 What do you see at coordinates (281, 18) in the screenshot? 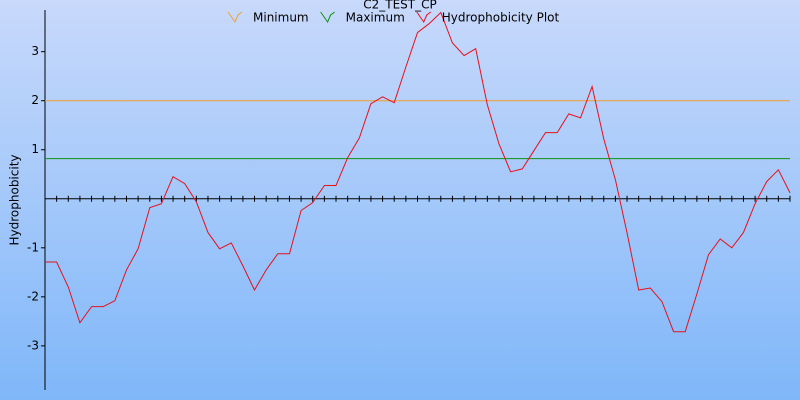
I see `legend-label: Minimum` at bounding box center [281, 18].